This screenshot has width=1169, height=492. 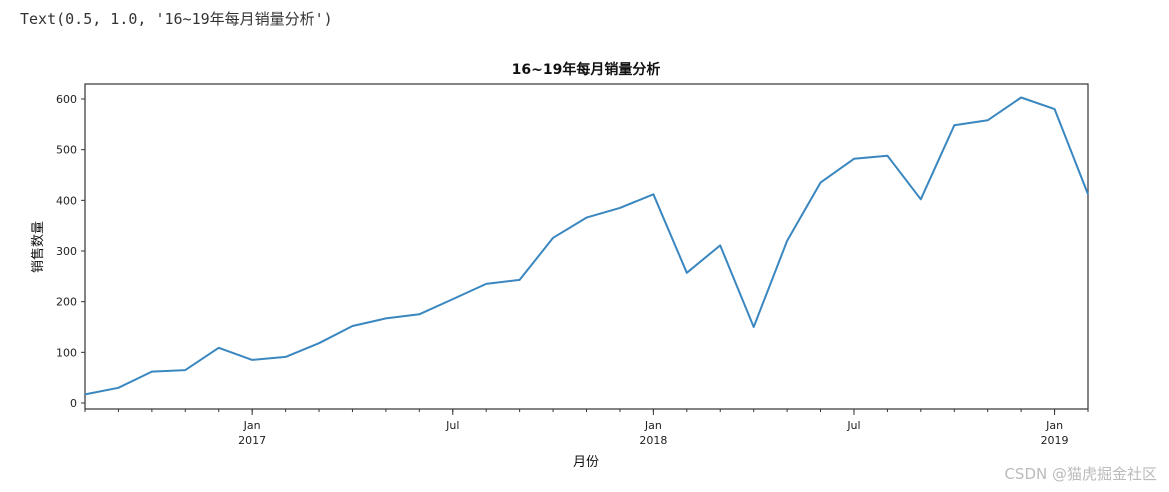 What do you see at coordinates (586, 462) in the screenshot?
I see `x-axis-label: 月份` at bounding box center [586, 462].